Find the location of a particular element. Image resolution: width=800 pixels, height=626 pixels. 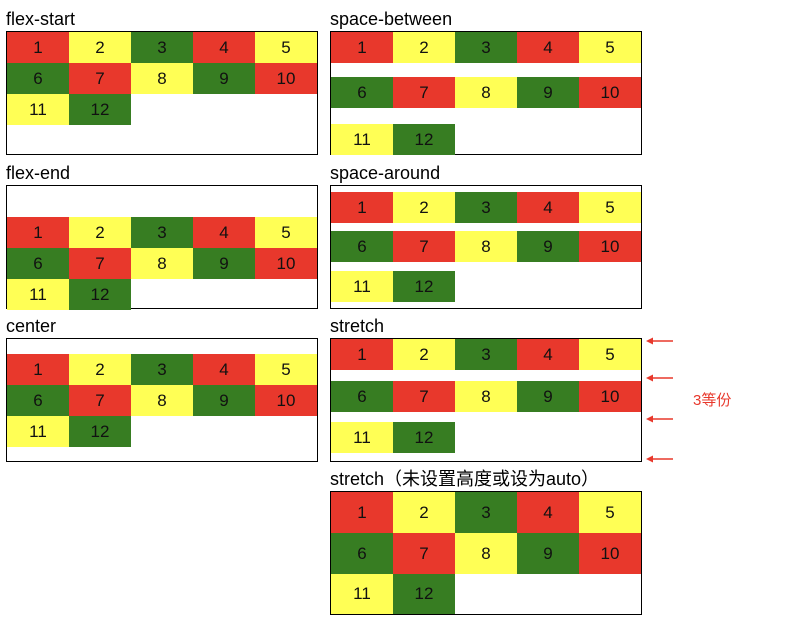

stretch-container: 1 2 3 4 5 6 7 8 9 10 11 12 is located at coordinates (486, 400).